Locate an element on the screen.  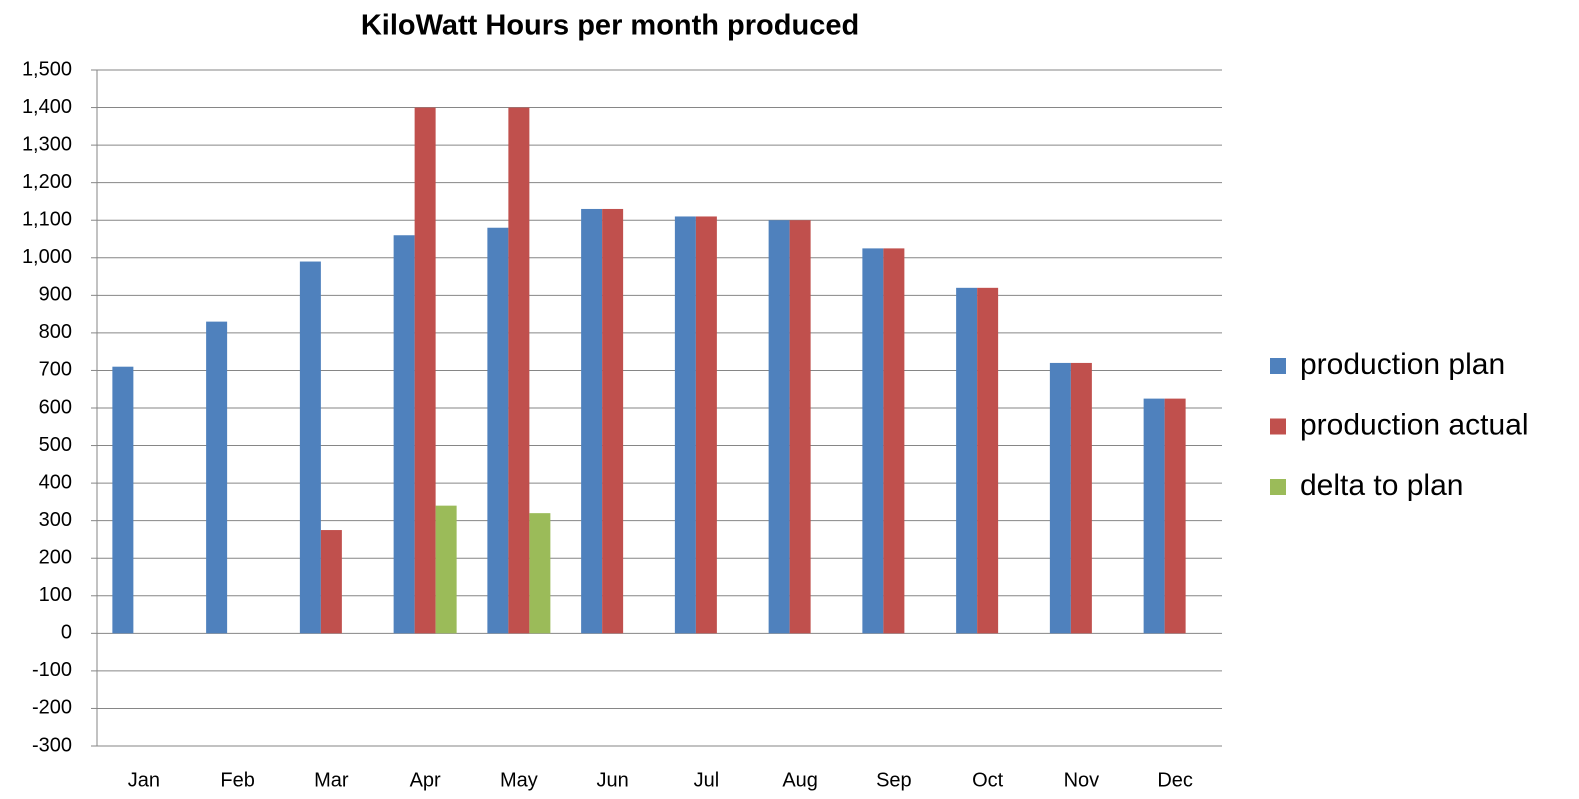
y-tick-label: 1,100 is located at coordinates (47, 220).